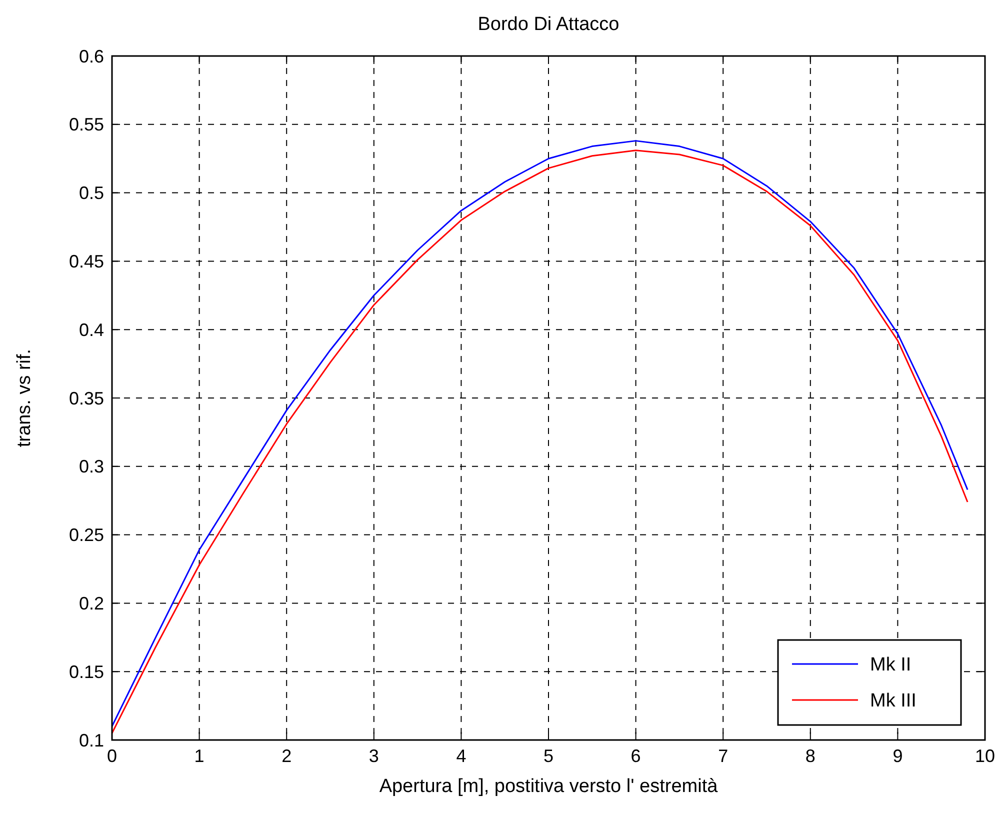 Image resolution: width=997 pixels, height=816 pixels. I want to click on y-tick-label: 0.15, so click(86, 672).